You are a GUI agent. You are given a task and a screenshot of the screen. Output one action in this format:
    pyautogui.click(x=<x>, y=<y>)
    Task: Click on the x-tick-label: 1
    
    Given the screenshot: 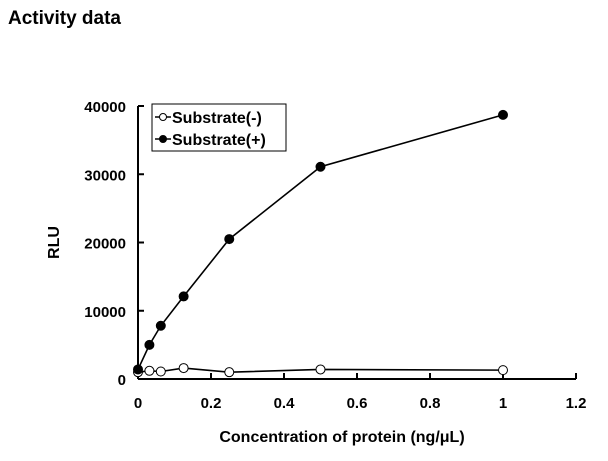 What is the action you would take?
    pyautogui.click(x=503, y=403)
    